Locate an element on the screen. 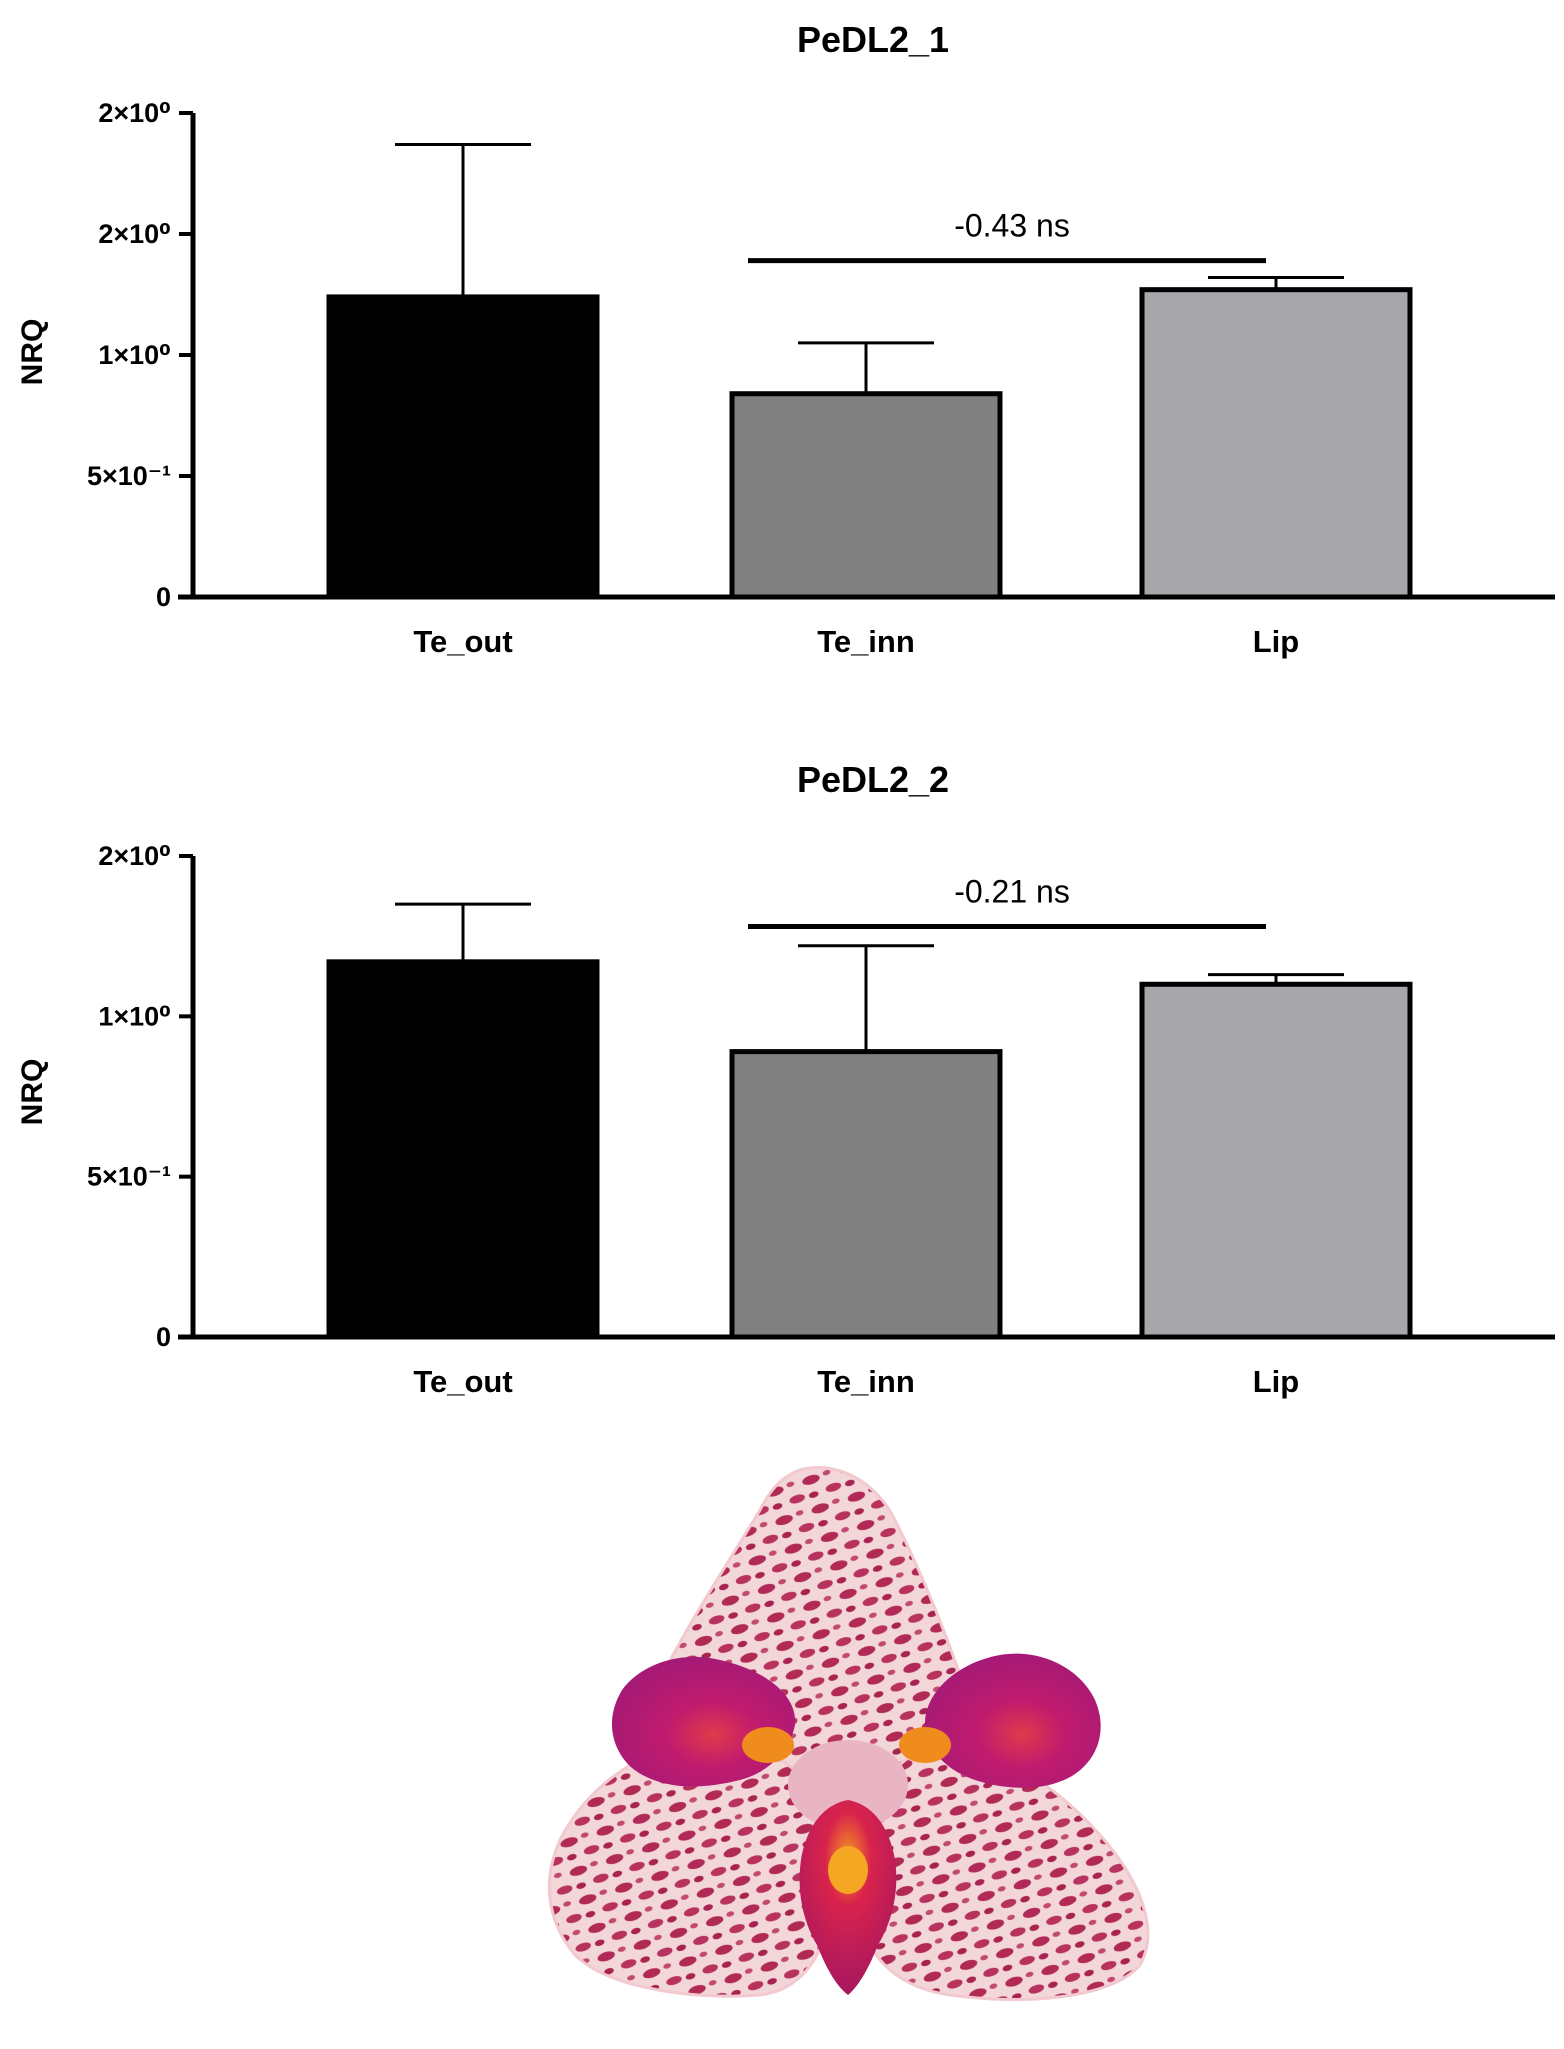 The width and height of the screenshot is (1564, 2049). flower-center-right is located at coordinates (925, 1745).